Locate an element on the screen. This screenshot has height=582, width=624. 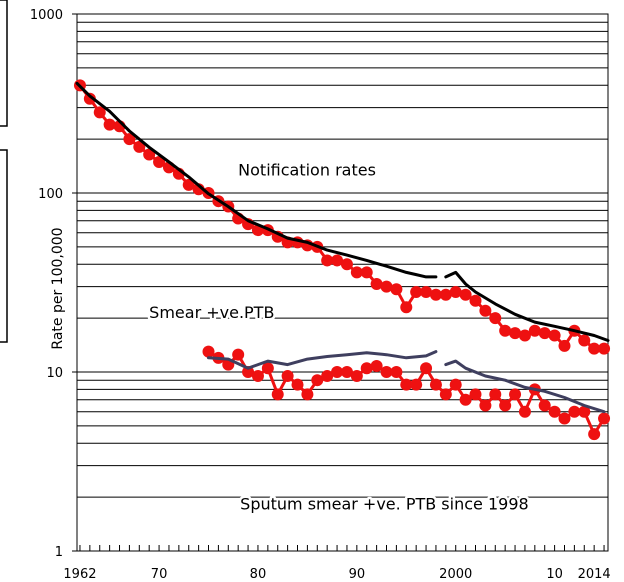
x-tick-label: 2000 is located at coordinates (455, 574).